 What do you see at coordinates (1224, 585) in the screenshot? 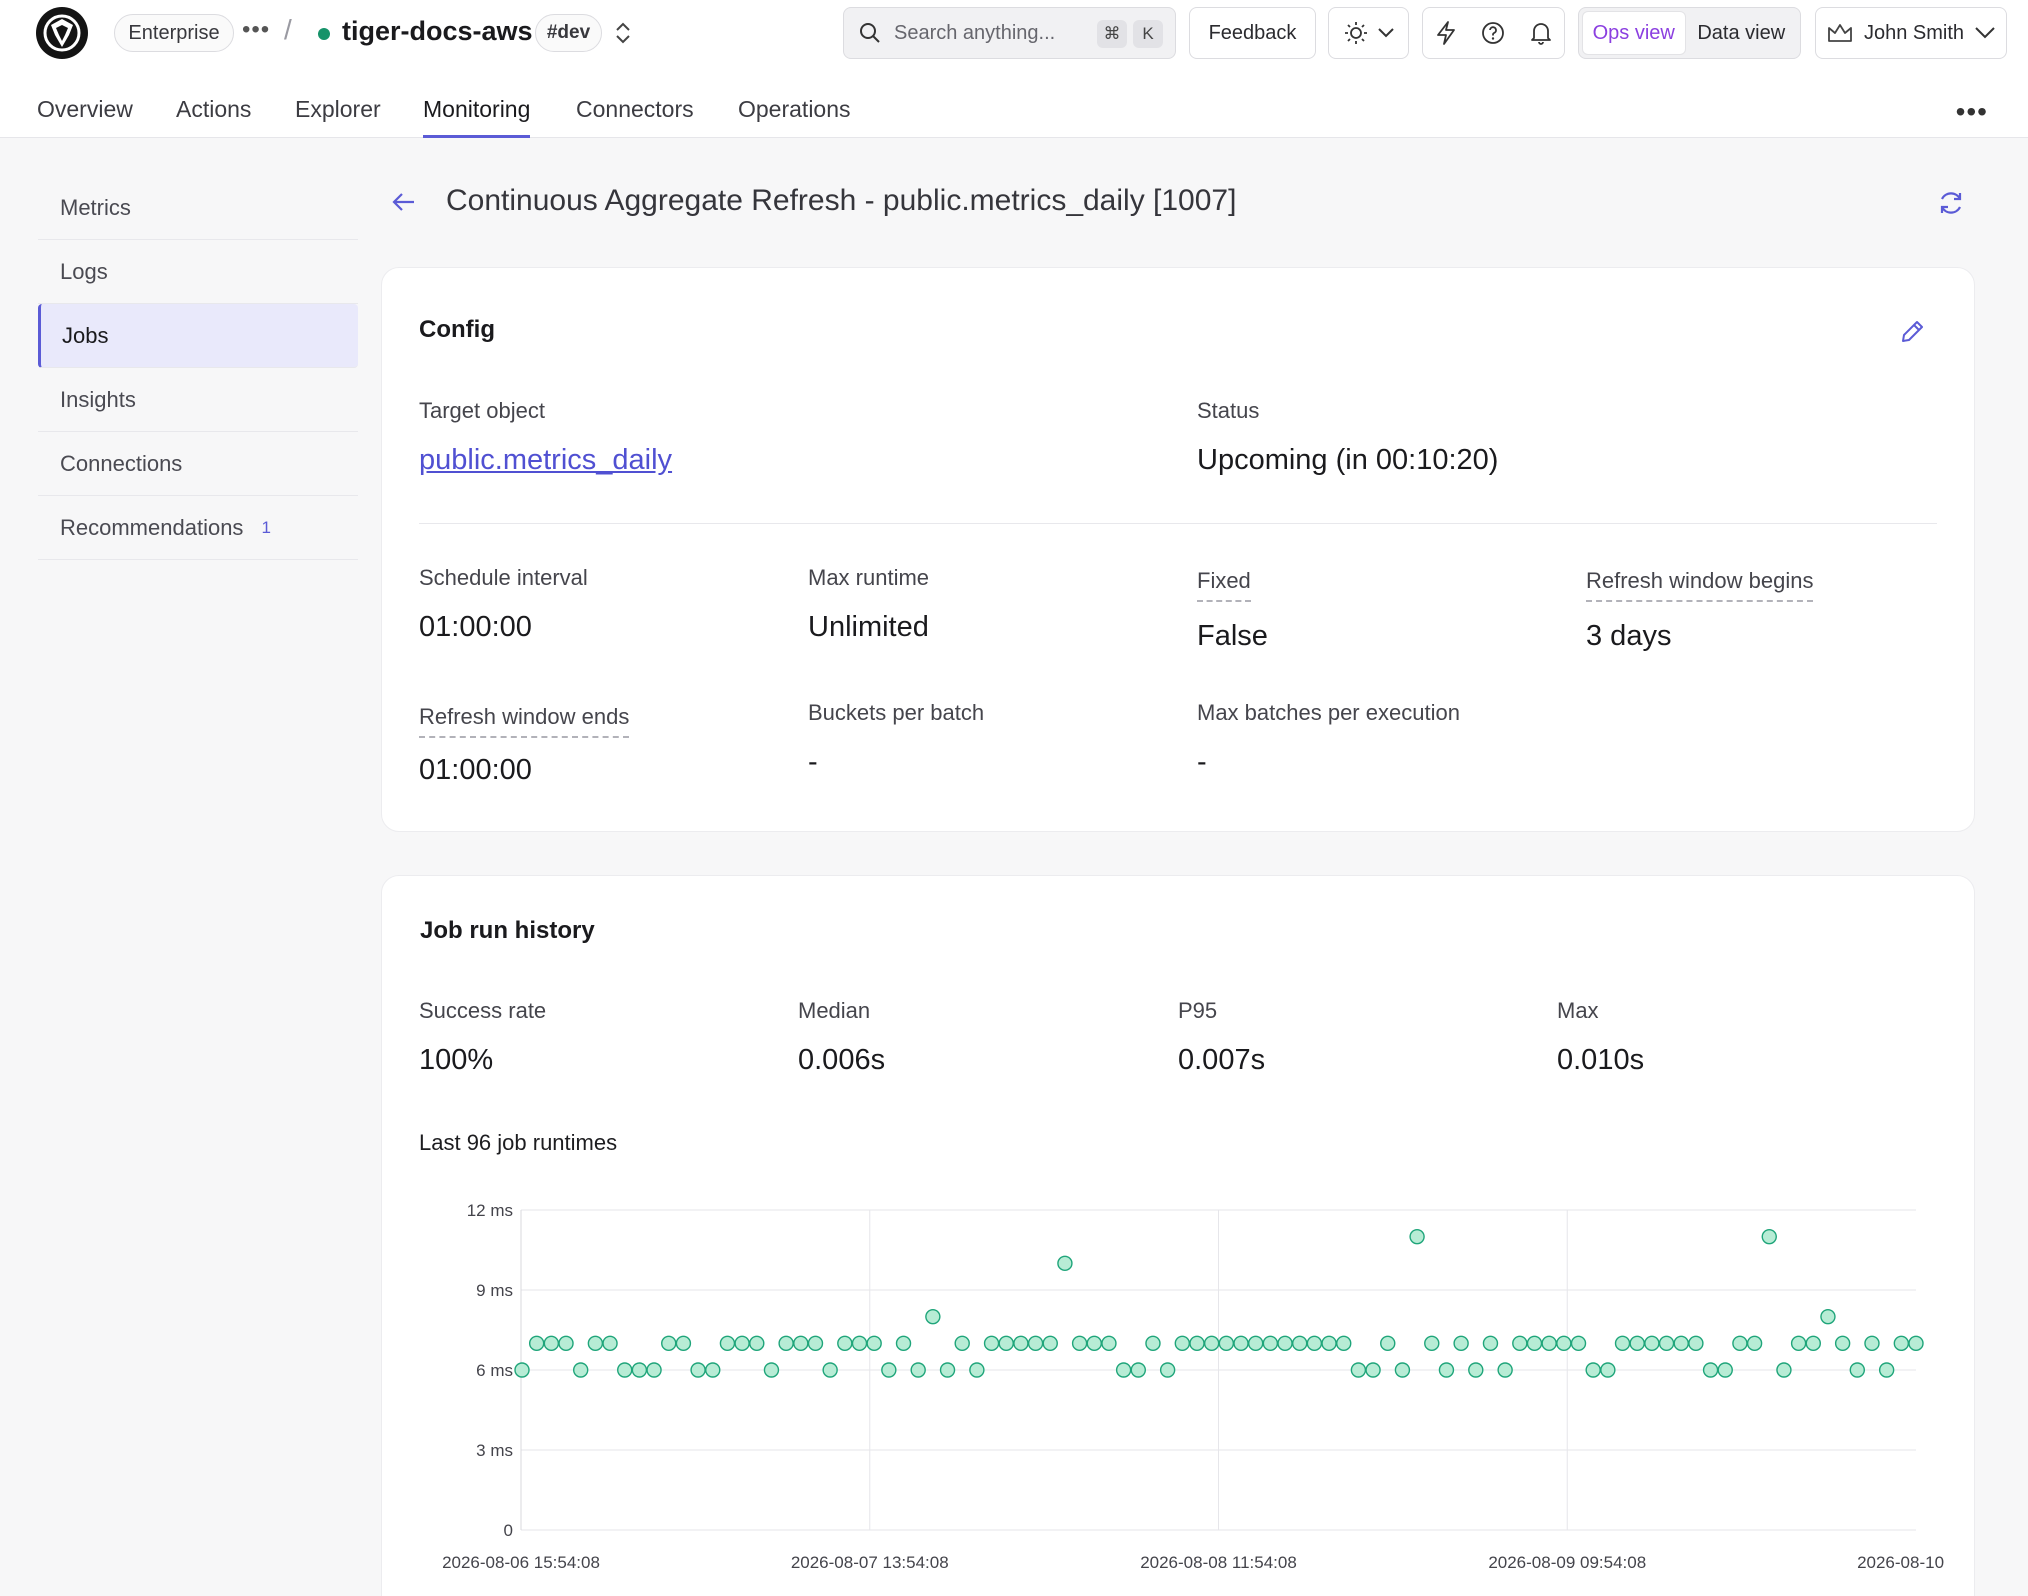
I see `fixed-label: Fixed` at bounding box center [1224, 585].